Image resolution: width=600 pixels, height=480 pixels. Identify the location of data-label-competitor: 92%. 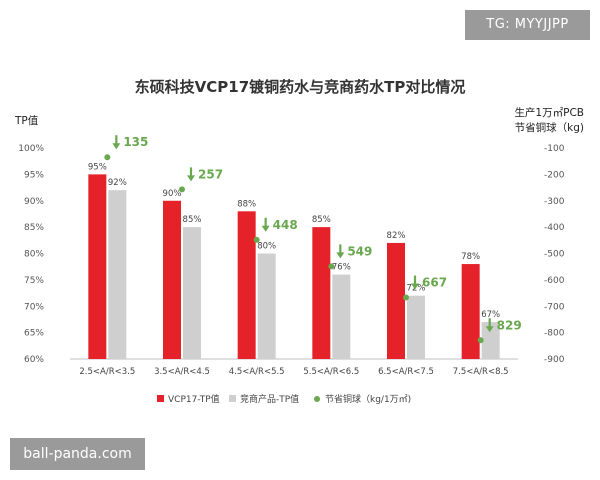
(117, 183).